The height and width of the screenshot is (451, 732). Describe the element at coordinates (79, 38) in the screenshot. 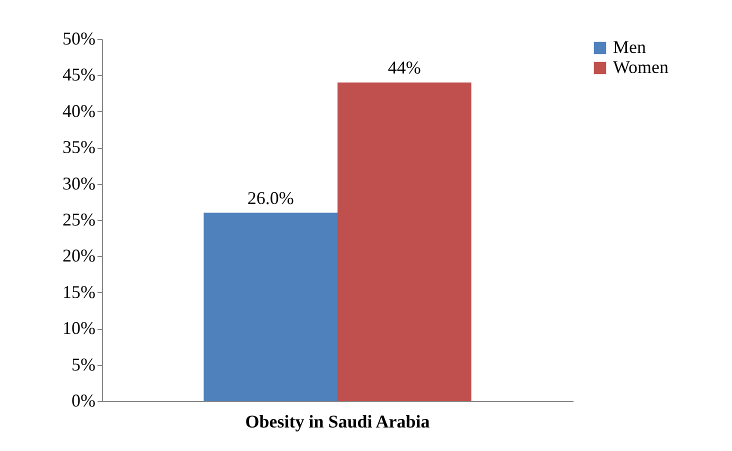

I see `y-tick-label: 50%` at that location.